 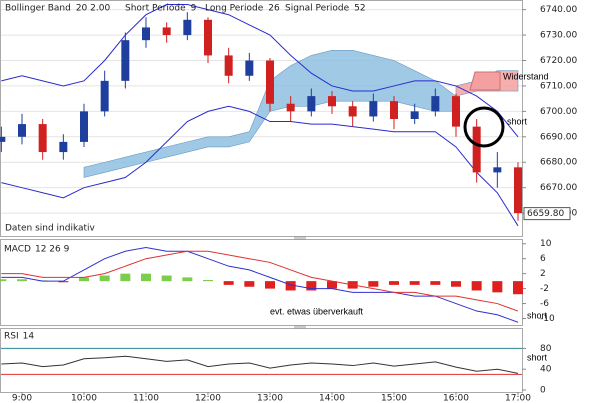 What do you see at coordinates (260, 281) in the screenshot?
I see `macd-line` at bounding box center [260, 281].